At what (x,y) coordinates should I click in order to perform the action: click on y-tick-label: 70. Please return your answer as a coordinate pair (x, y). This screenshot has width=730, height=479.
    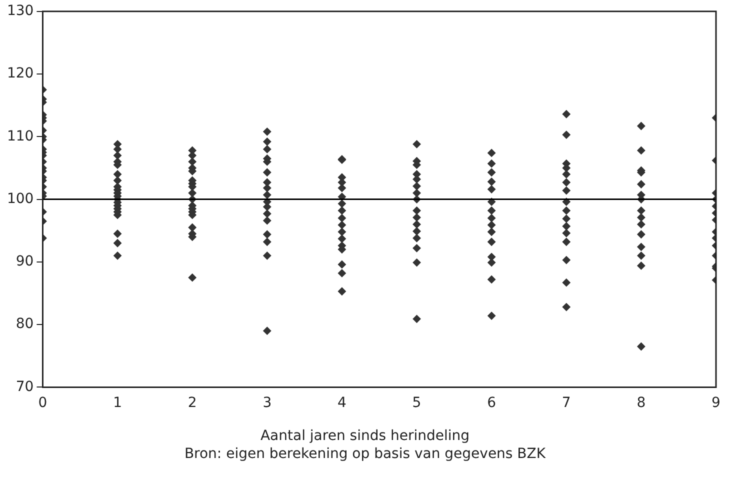
    Looking at the image, I should click on (25, 386).